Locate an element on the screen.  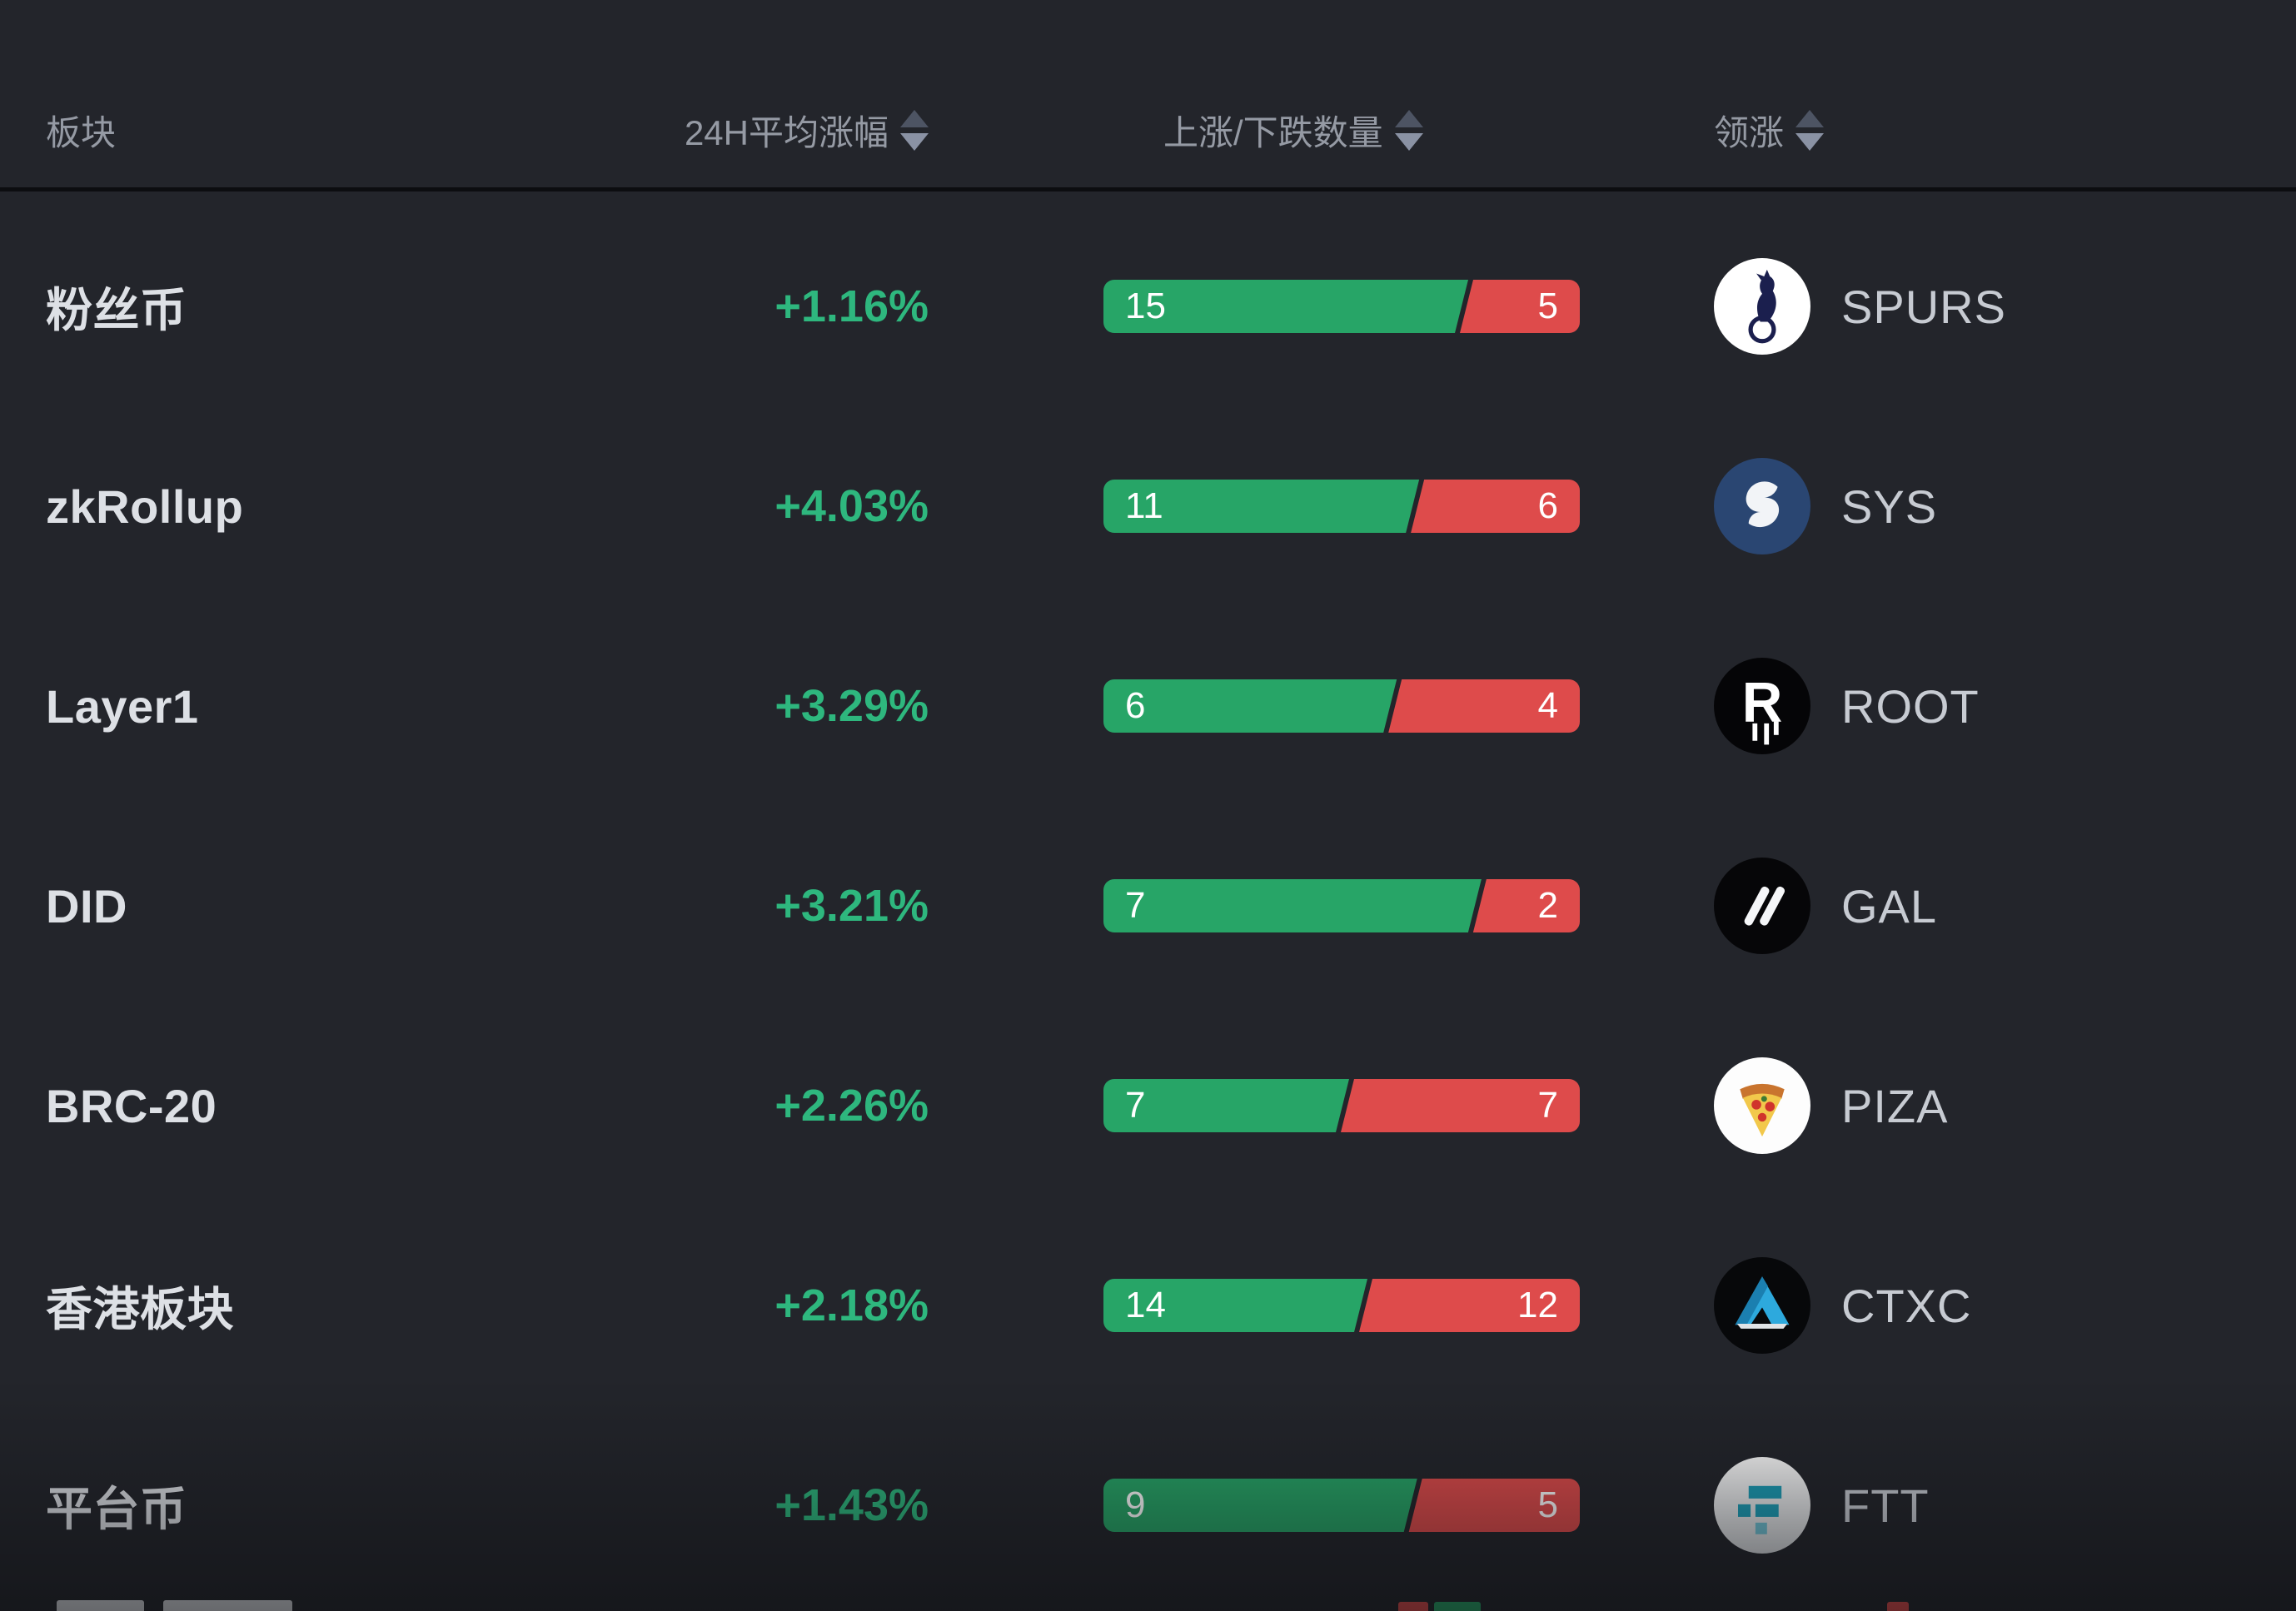
sort-button-24h-change: 24H平均涨幅 is located at coordinates (807, 130).